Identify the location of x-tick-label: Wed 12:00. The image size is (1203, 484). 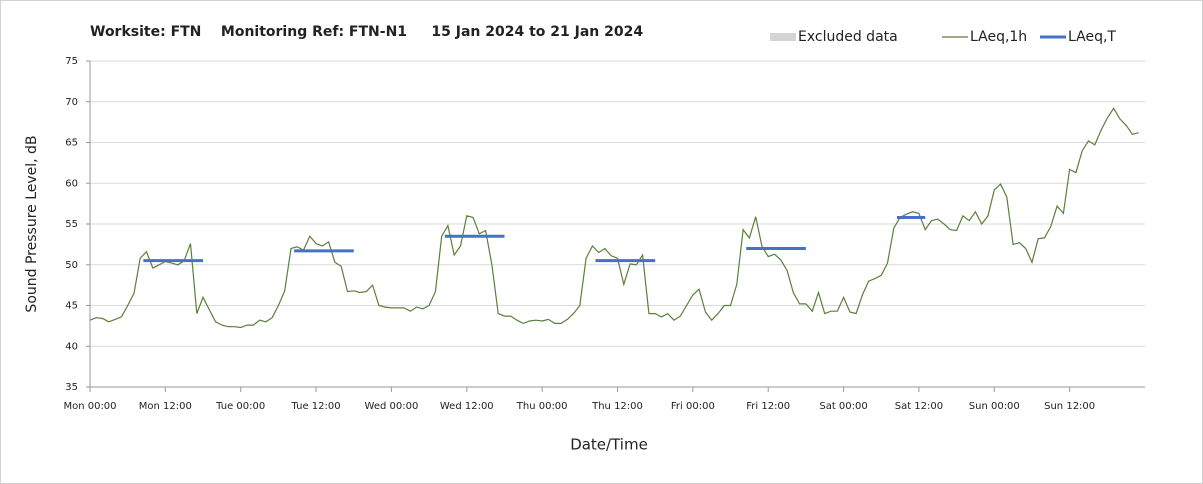
(467, 406).